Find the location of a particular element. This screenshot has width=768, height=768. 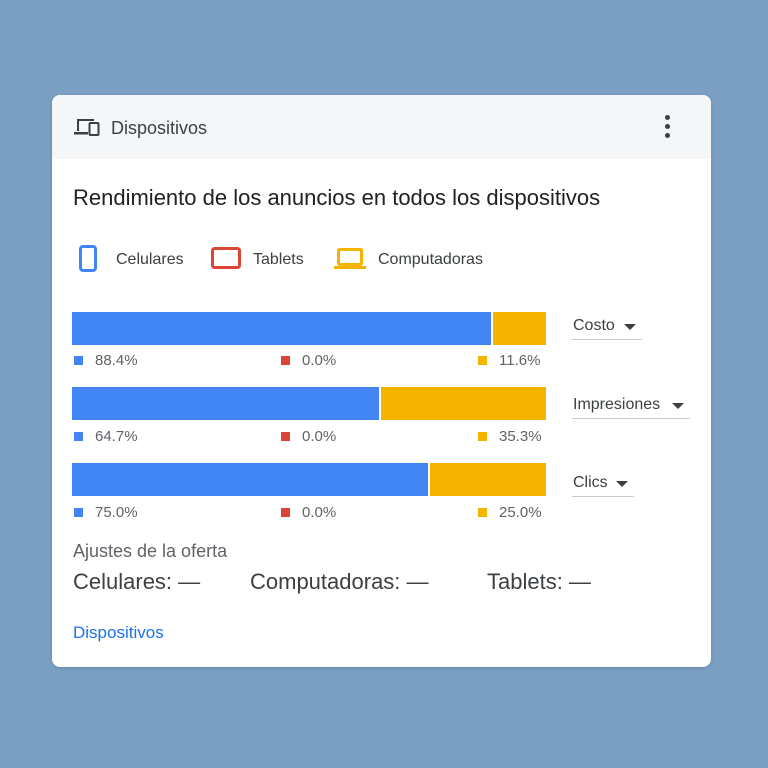

percent-row-clics: 75.0% 0.0% 25.0% is located at coordinates (309, 514).